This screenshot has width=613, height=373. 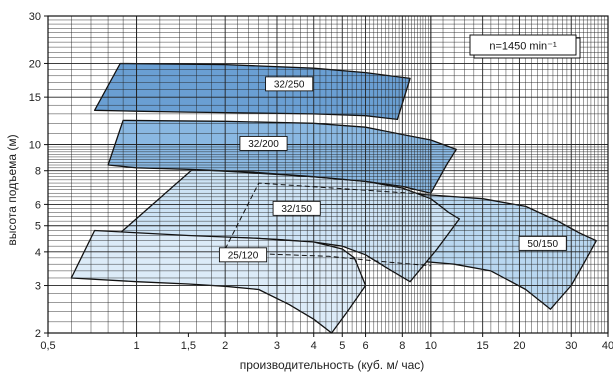 I want to click on y-tick-labels: 2 3 4 5 6 8 10 15 20 30, so click(x=38, y=175).